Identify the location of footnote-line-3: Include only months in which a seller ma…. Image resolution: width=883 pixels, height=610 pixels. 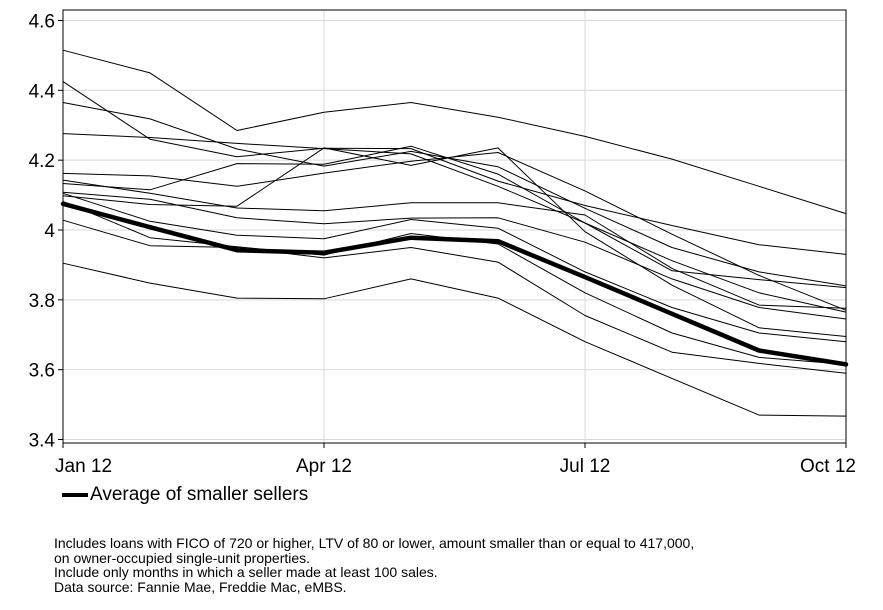
(246, 572).